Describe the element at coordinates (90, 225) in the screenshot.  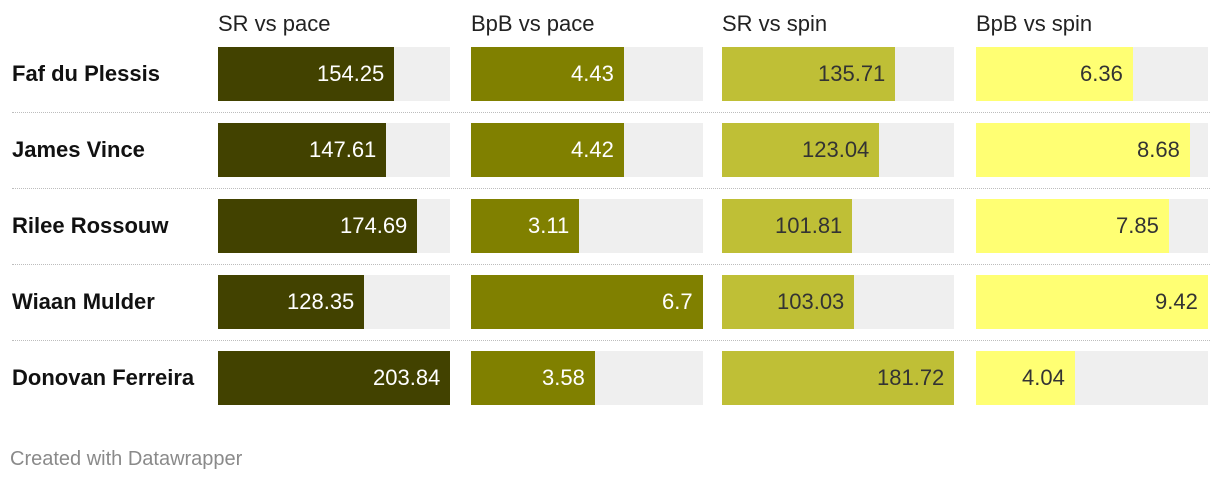
I see `row-label-player: Rilee Rossouw` at that location.